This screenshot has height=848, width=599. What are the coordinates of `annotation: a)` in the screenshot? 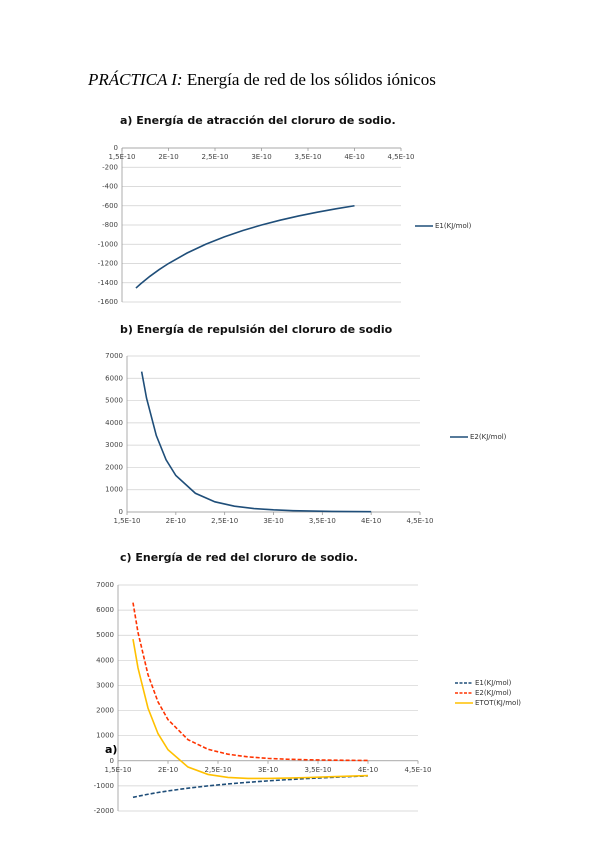 It's located at (111, 749).